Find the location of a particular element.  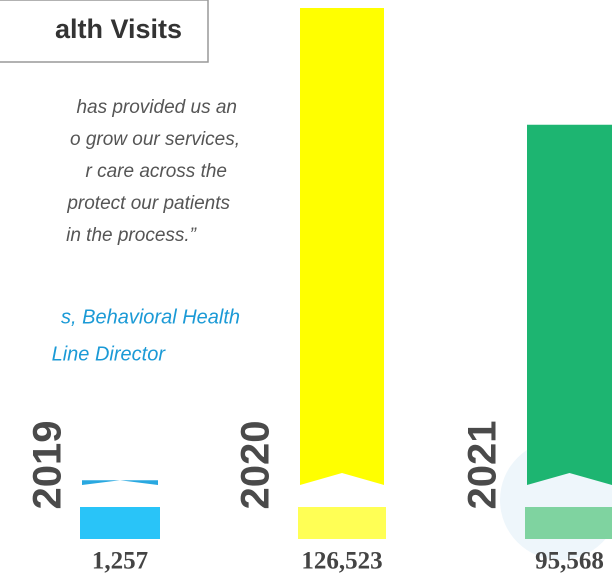

title-box is located at coordinates (104, 31).